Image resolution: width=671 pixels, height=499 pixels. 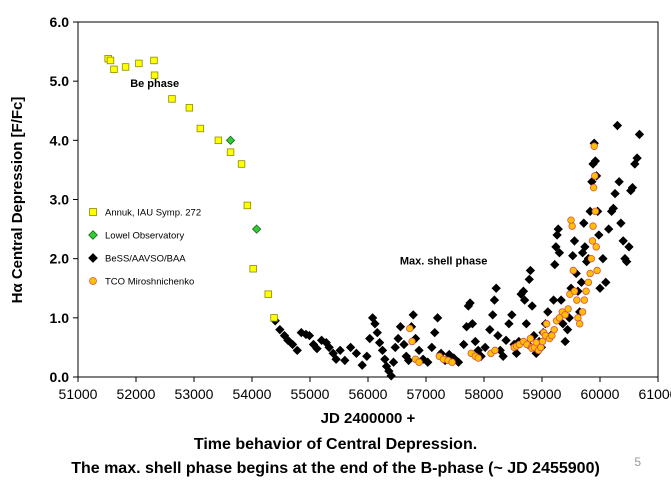 I want to click on x-axis-label: JD 2400000 +, so click(x=368, y=418).